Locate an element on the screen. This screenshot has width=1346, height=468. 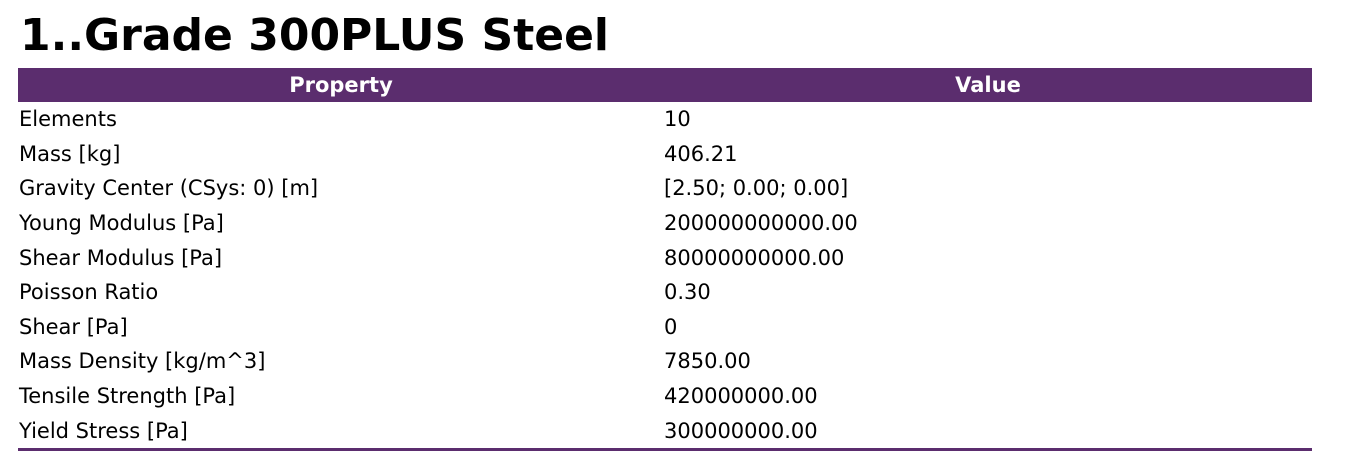
value-cell: 10 is located at coordinates (677, 119).